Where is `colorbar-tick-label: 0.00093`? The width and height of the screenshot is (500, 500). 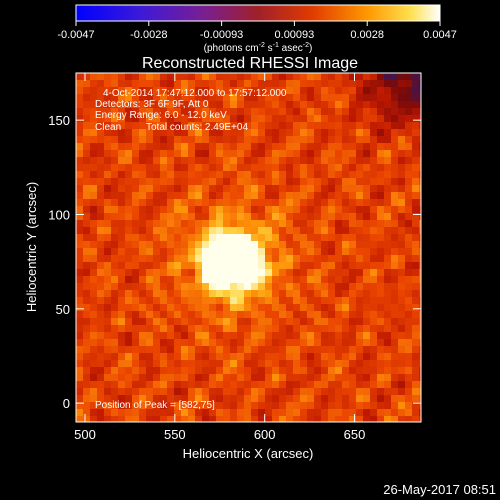
colorbar-tick-label: 0.00093 is located at coordinates (295, 35).